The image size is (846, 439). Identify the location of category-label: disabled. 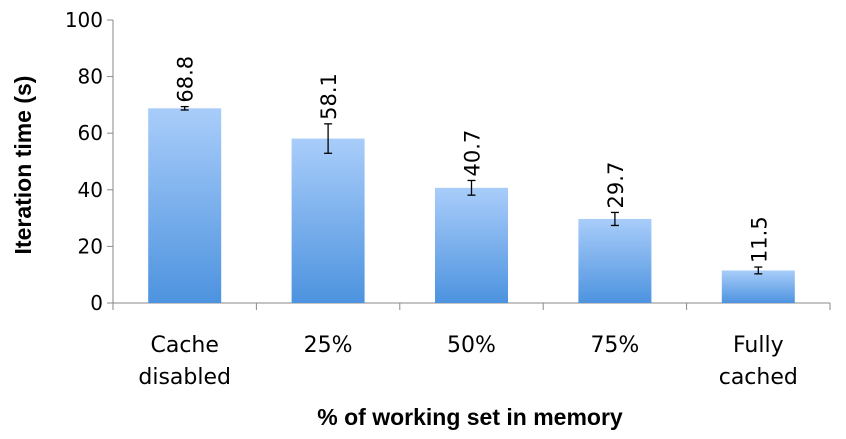
(184, 377).